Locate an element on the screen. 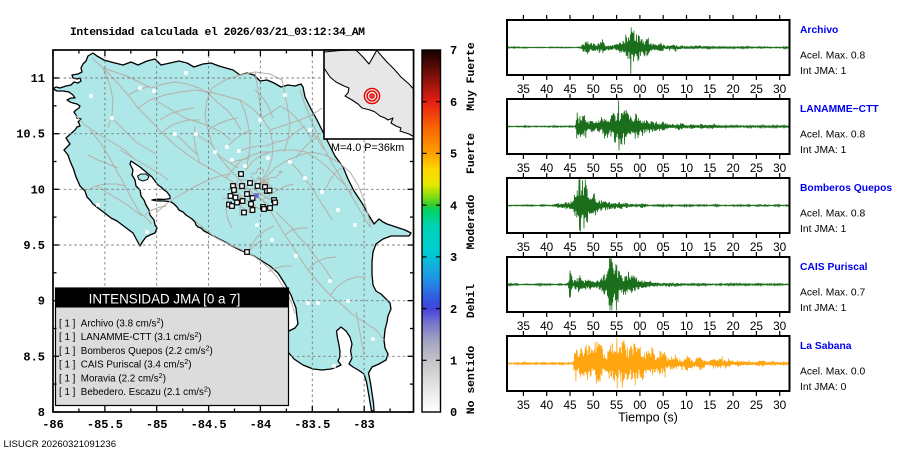  svg-text: -84.5 is located at coordinates (209, 425).